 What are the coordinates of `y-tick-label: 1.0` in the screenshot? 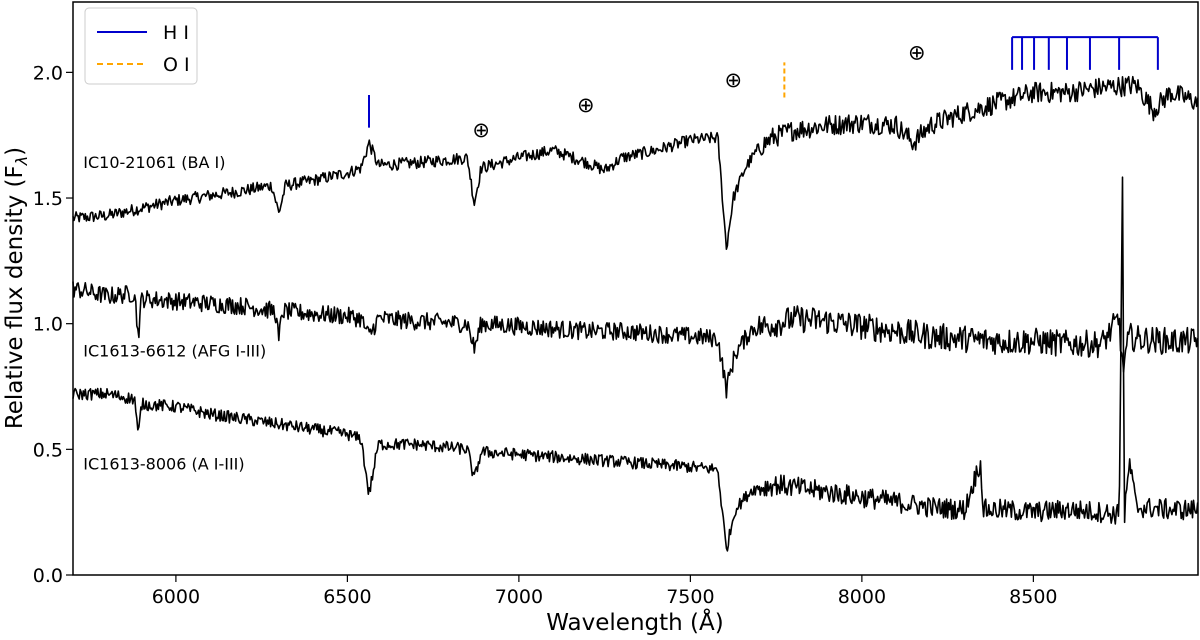 It's located at (48, 325).